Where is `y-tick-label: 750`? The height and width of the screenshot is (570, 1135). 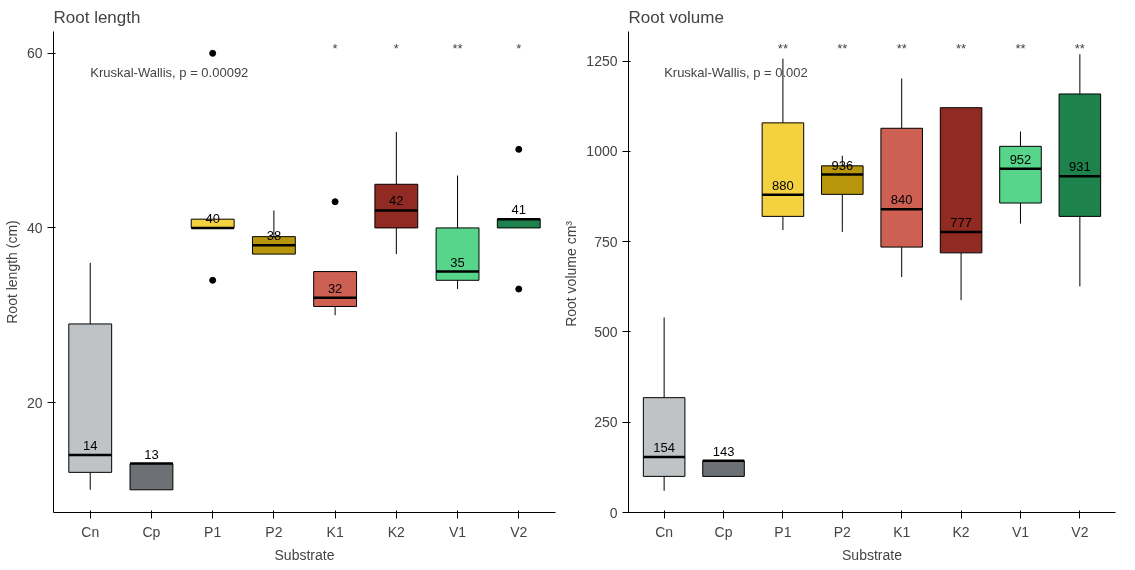
y-tick-label: 750 is located at coordinates (606, 241).